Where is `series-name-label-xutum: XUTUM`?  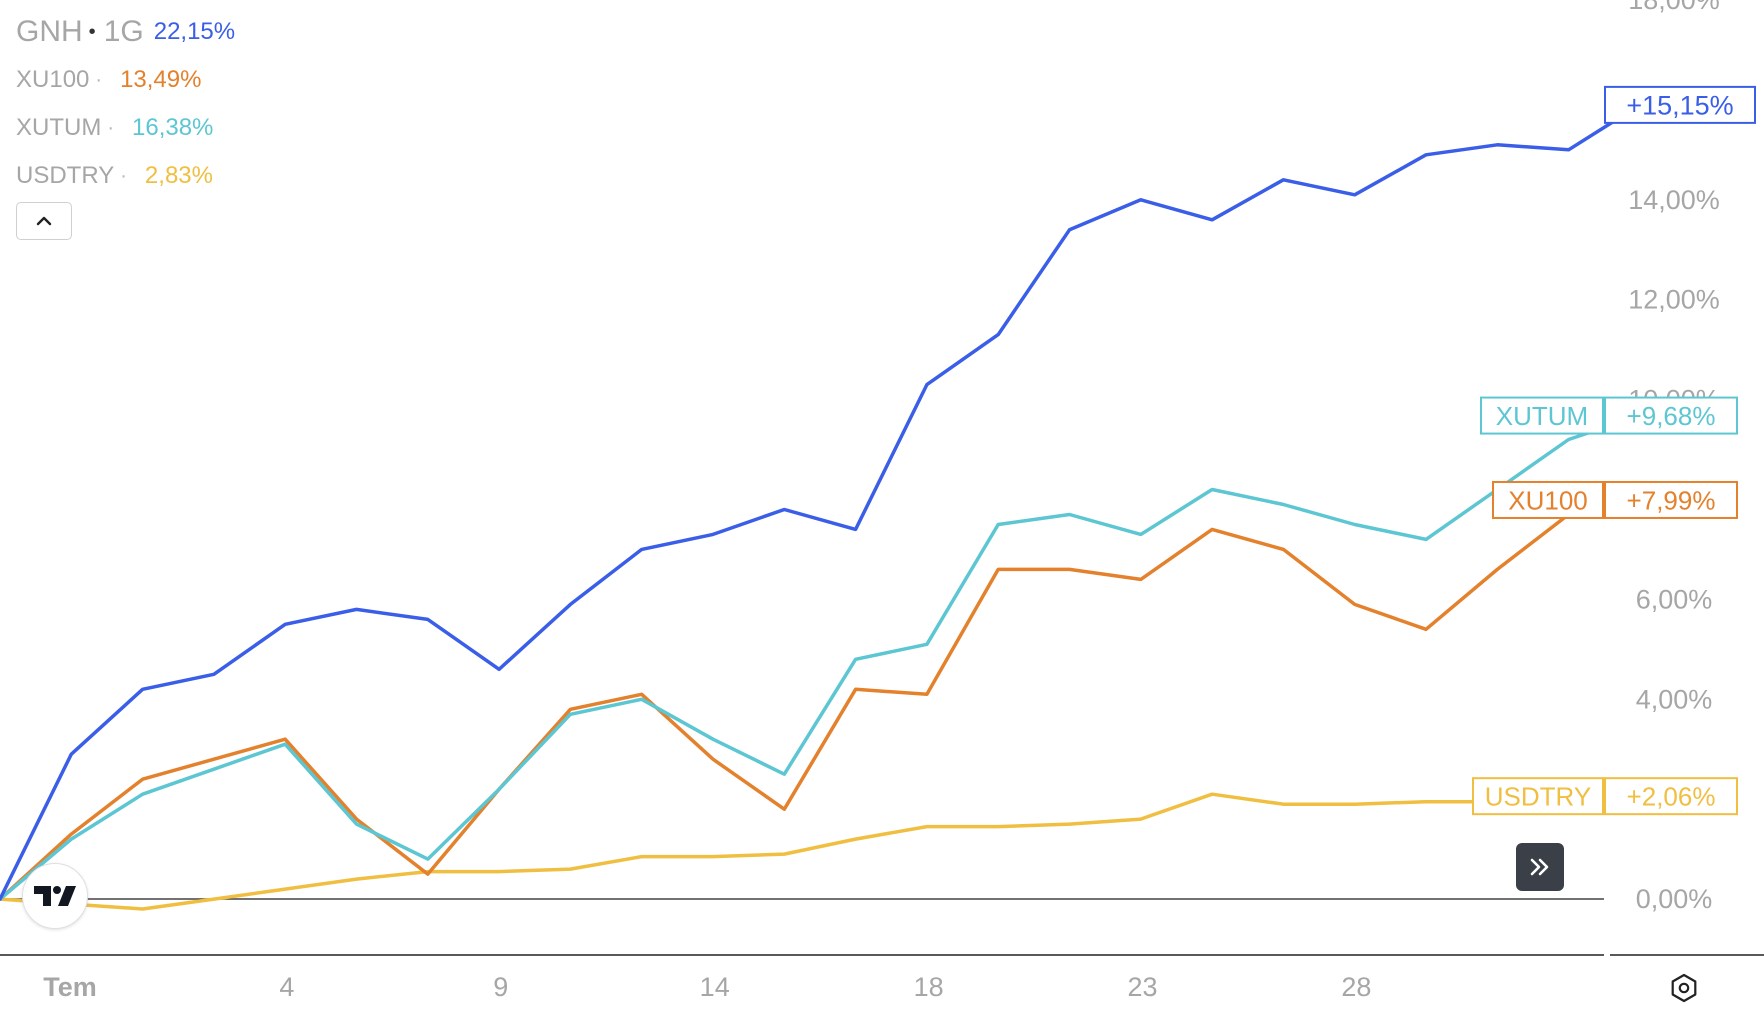 series-name-label-xutum: XUTUM is located at coordinates (1542, 416).